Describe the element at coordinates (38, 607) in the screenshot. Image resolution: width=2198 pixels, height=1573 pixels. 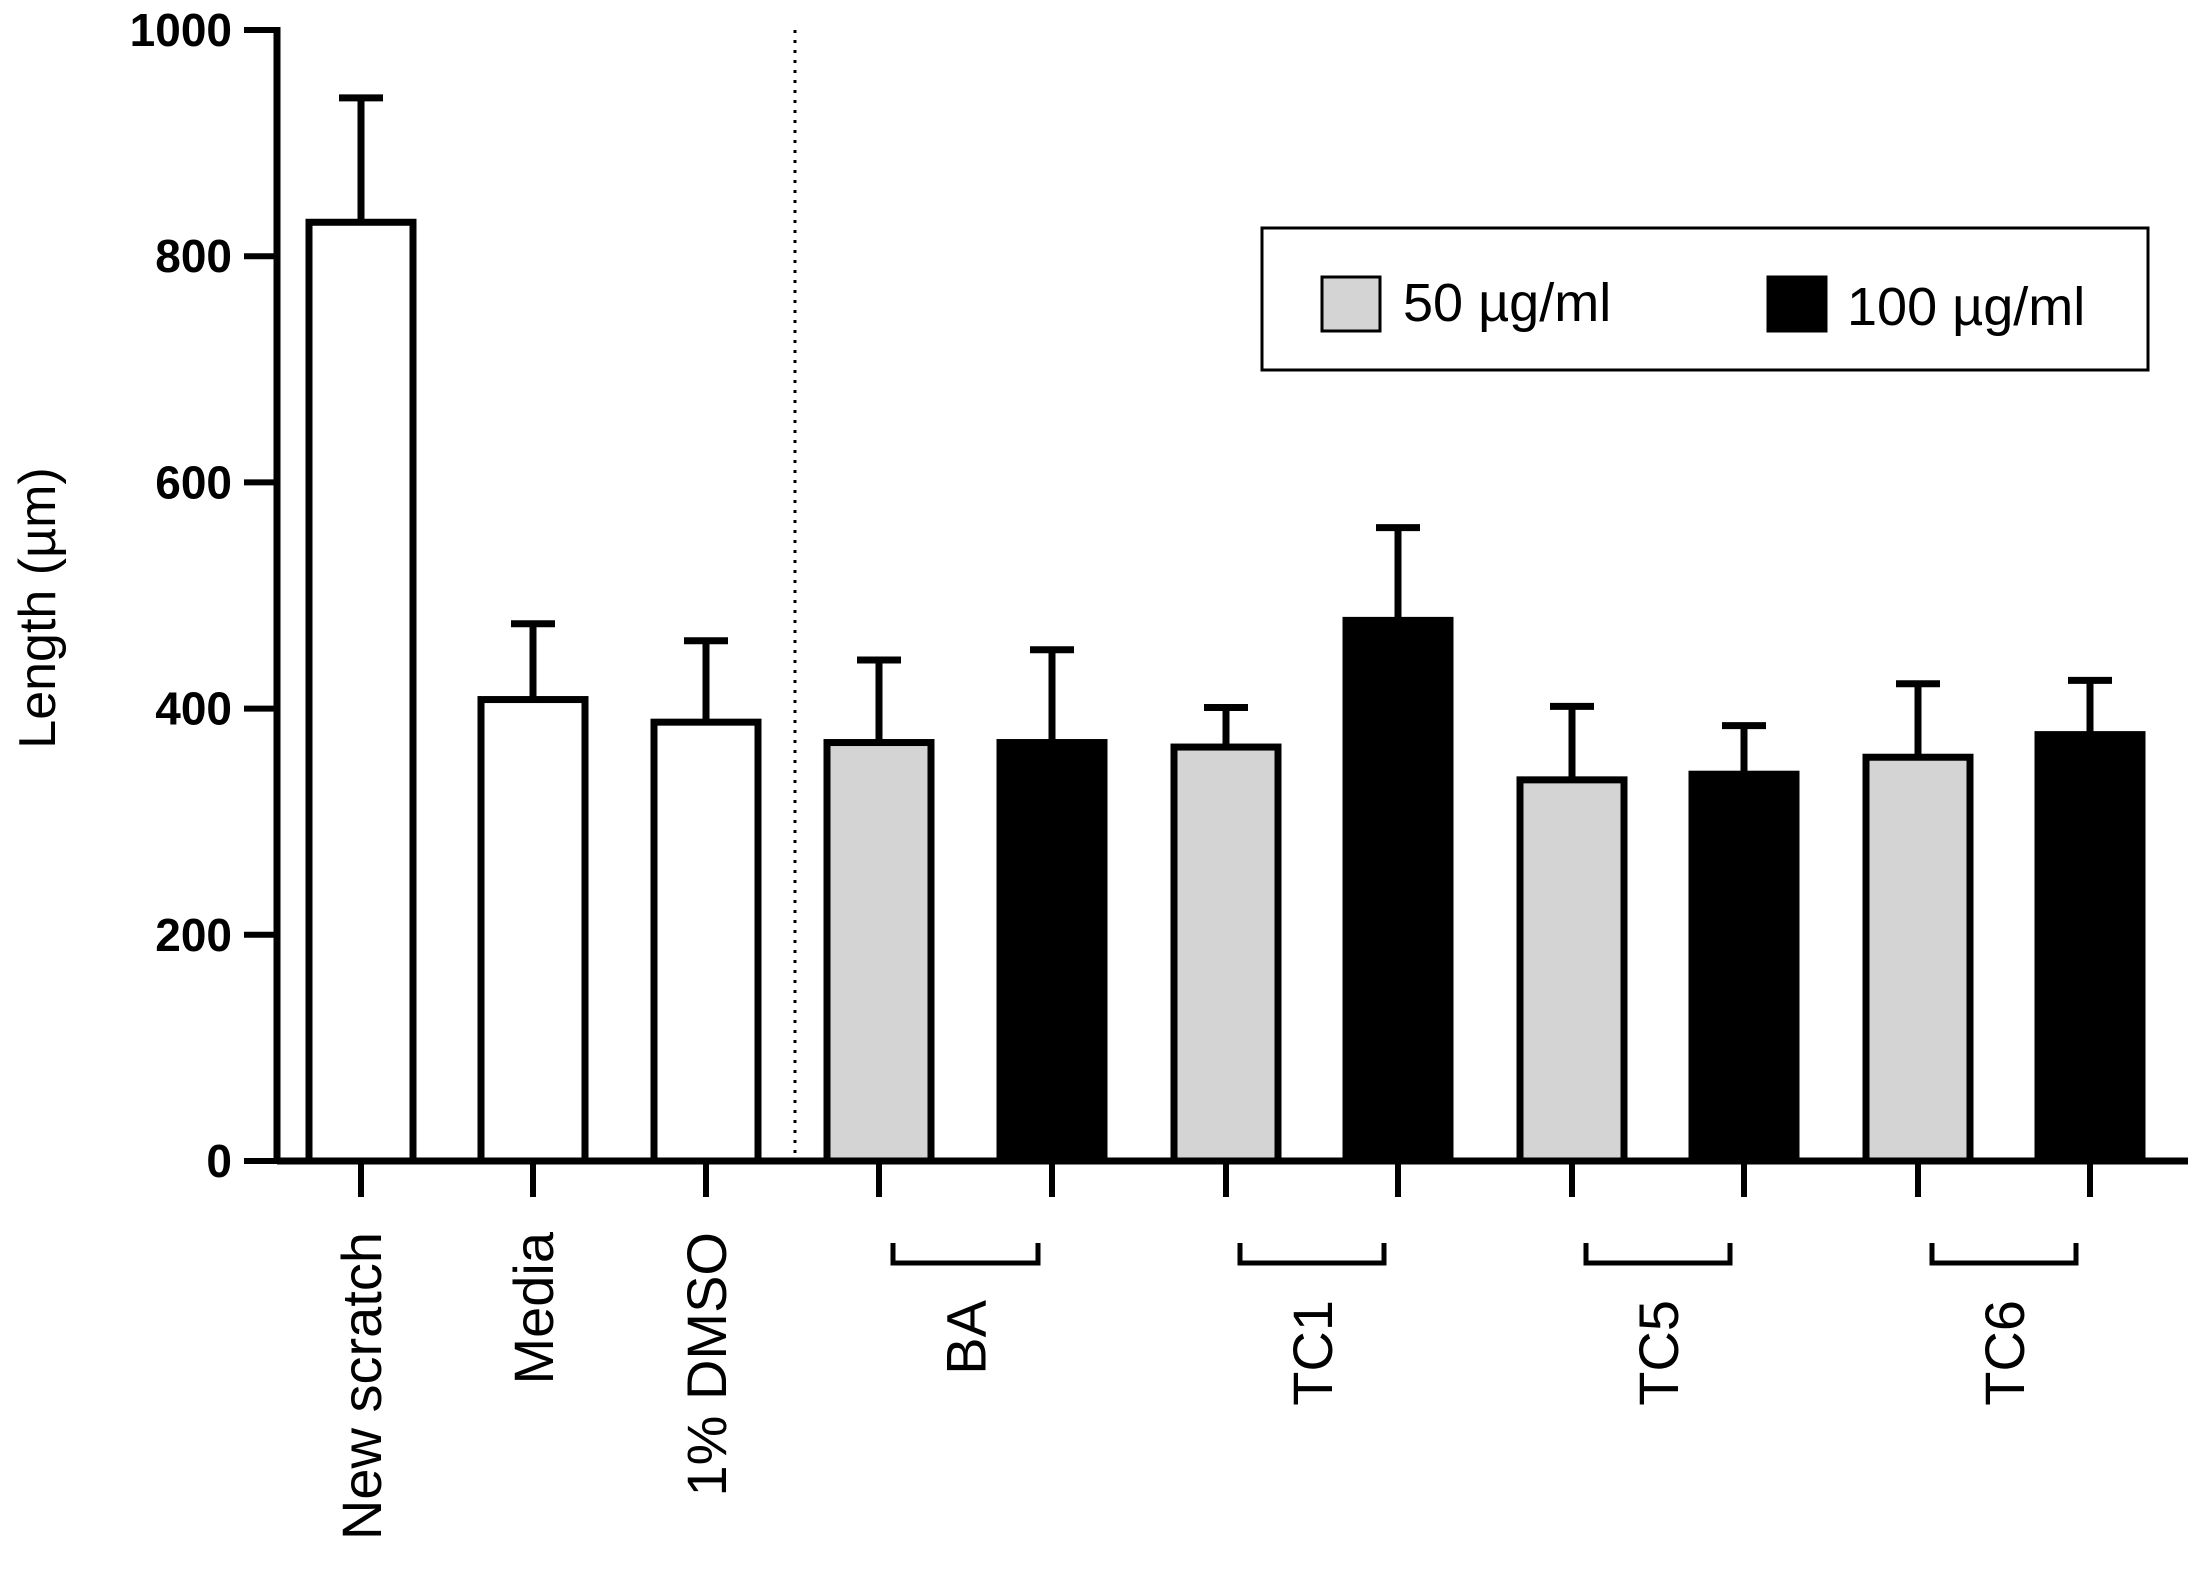
I see `y-axis-title: Length (µm)` at that location.